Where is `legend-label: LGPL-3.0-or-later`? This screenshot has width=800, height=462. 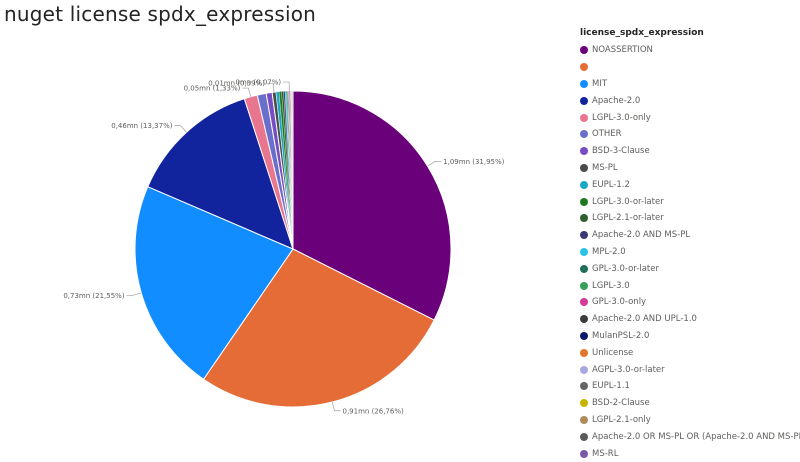 legend-label: LGPL-3.0-or-later is located at coordinates (628, 202).